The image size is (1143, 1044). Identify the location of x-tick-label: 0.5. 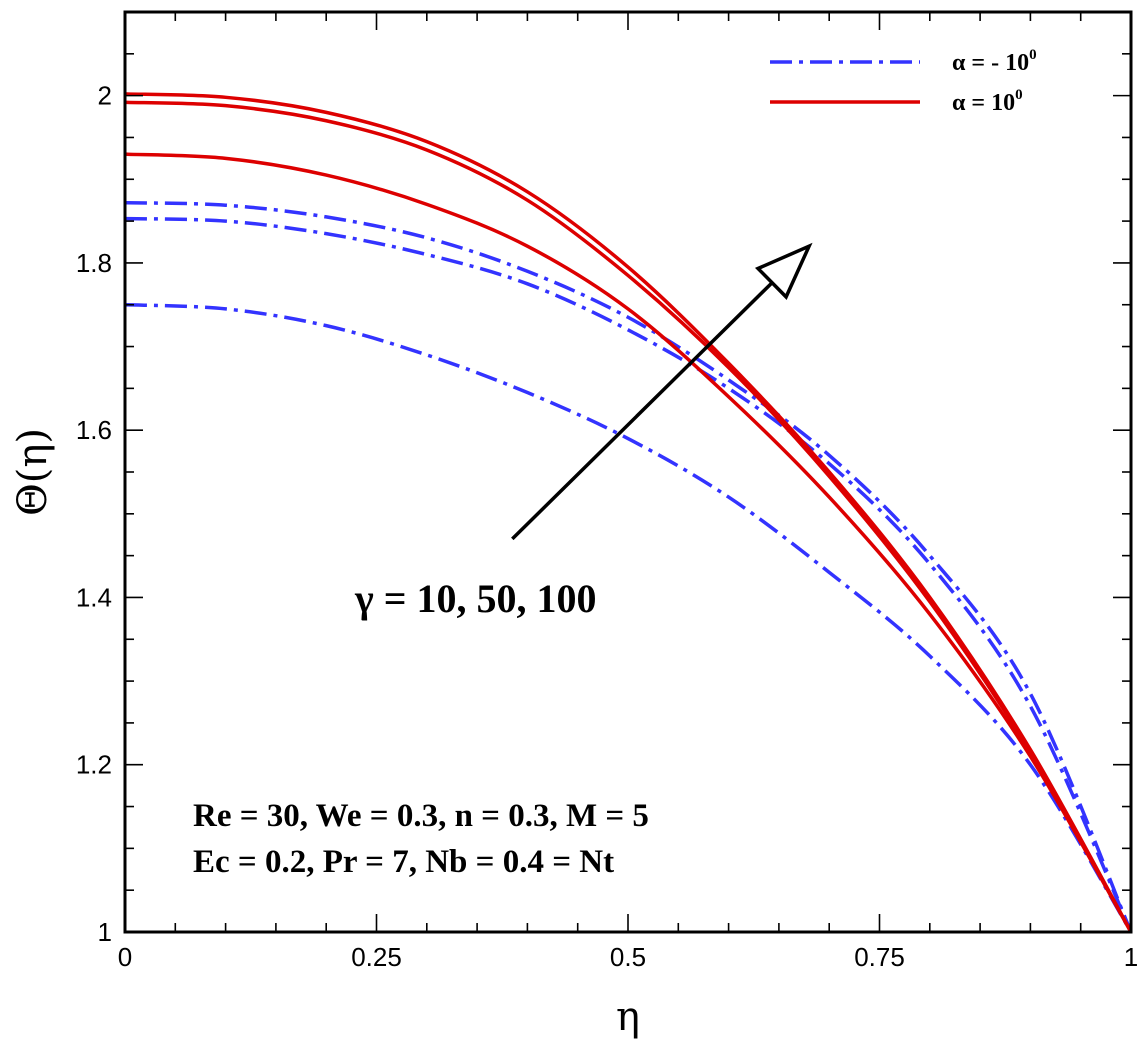
(628, 957).